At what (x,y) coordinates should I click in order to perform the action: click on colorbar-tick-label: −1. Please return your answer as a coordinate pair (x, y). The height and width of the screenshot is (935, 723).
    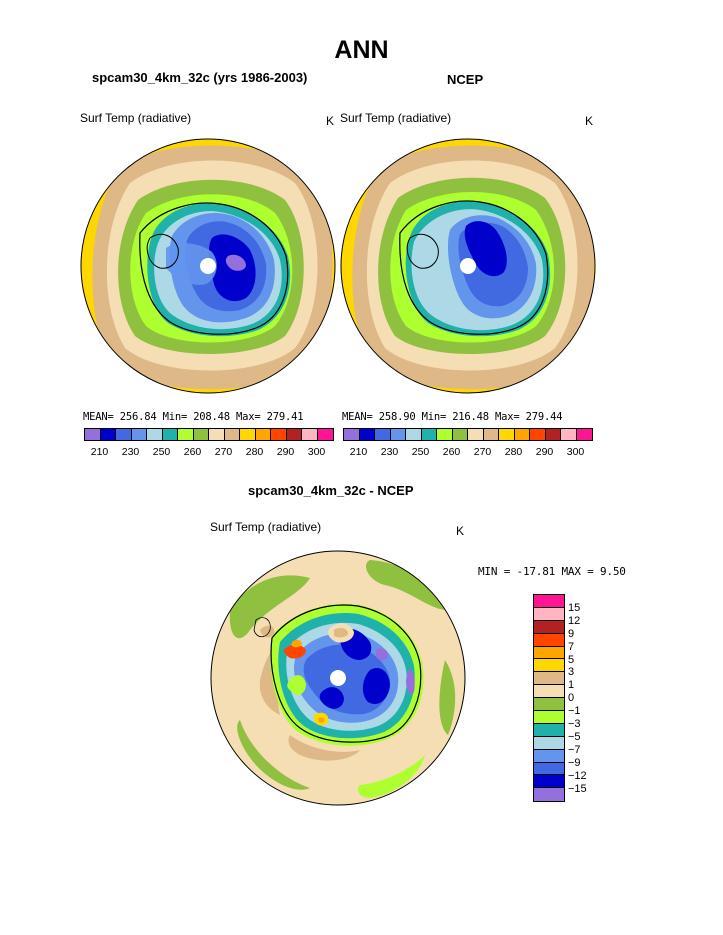
    Looking at the image, I should click on (574, 711).